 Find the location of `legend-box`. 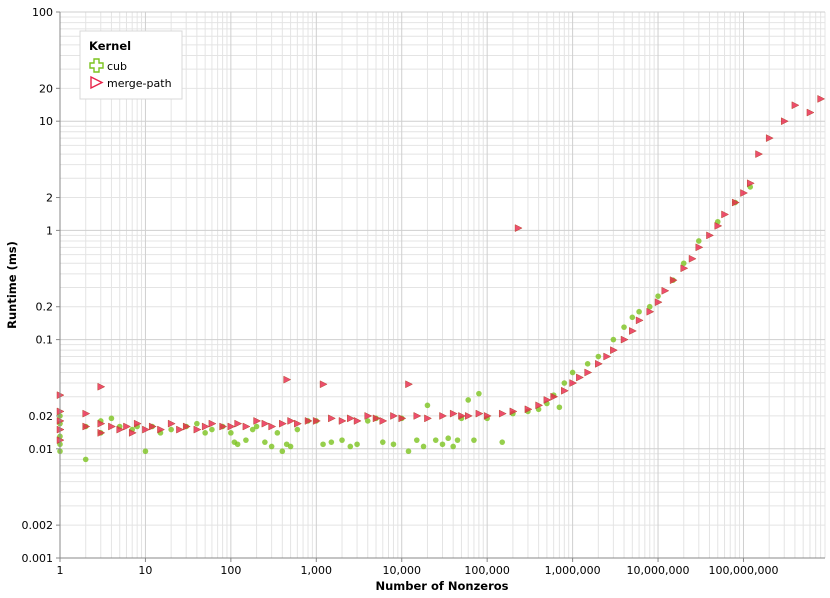

legend-box is located at coordinates (131, 65).